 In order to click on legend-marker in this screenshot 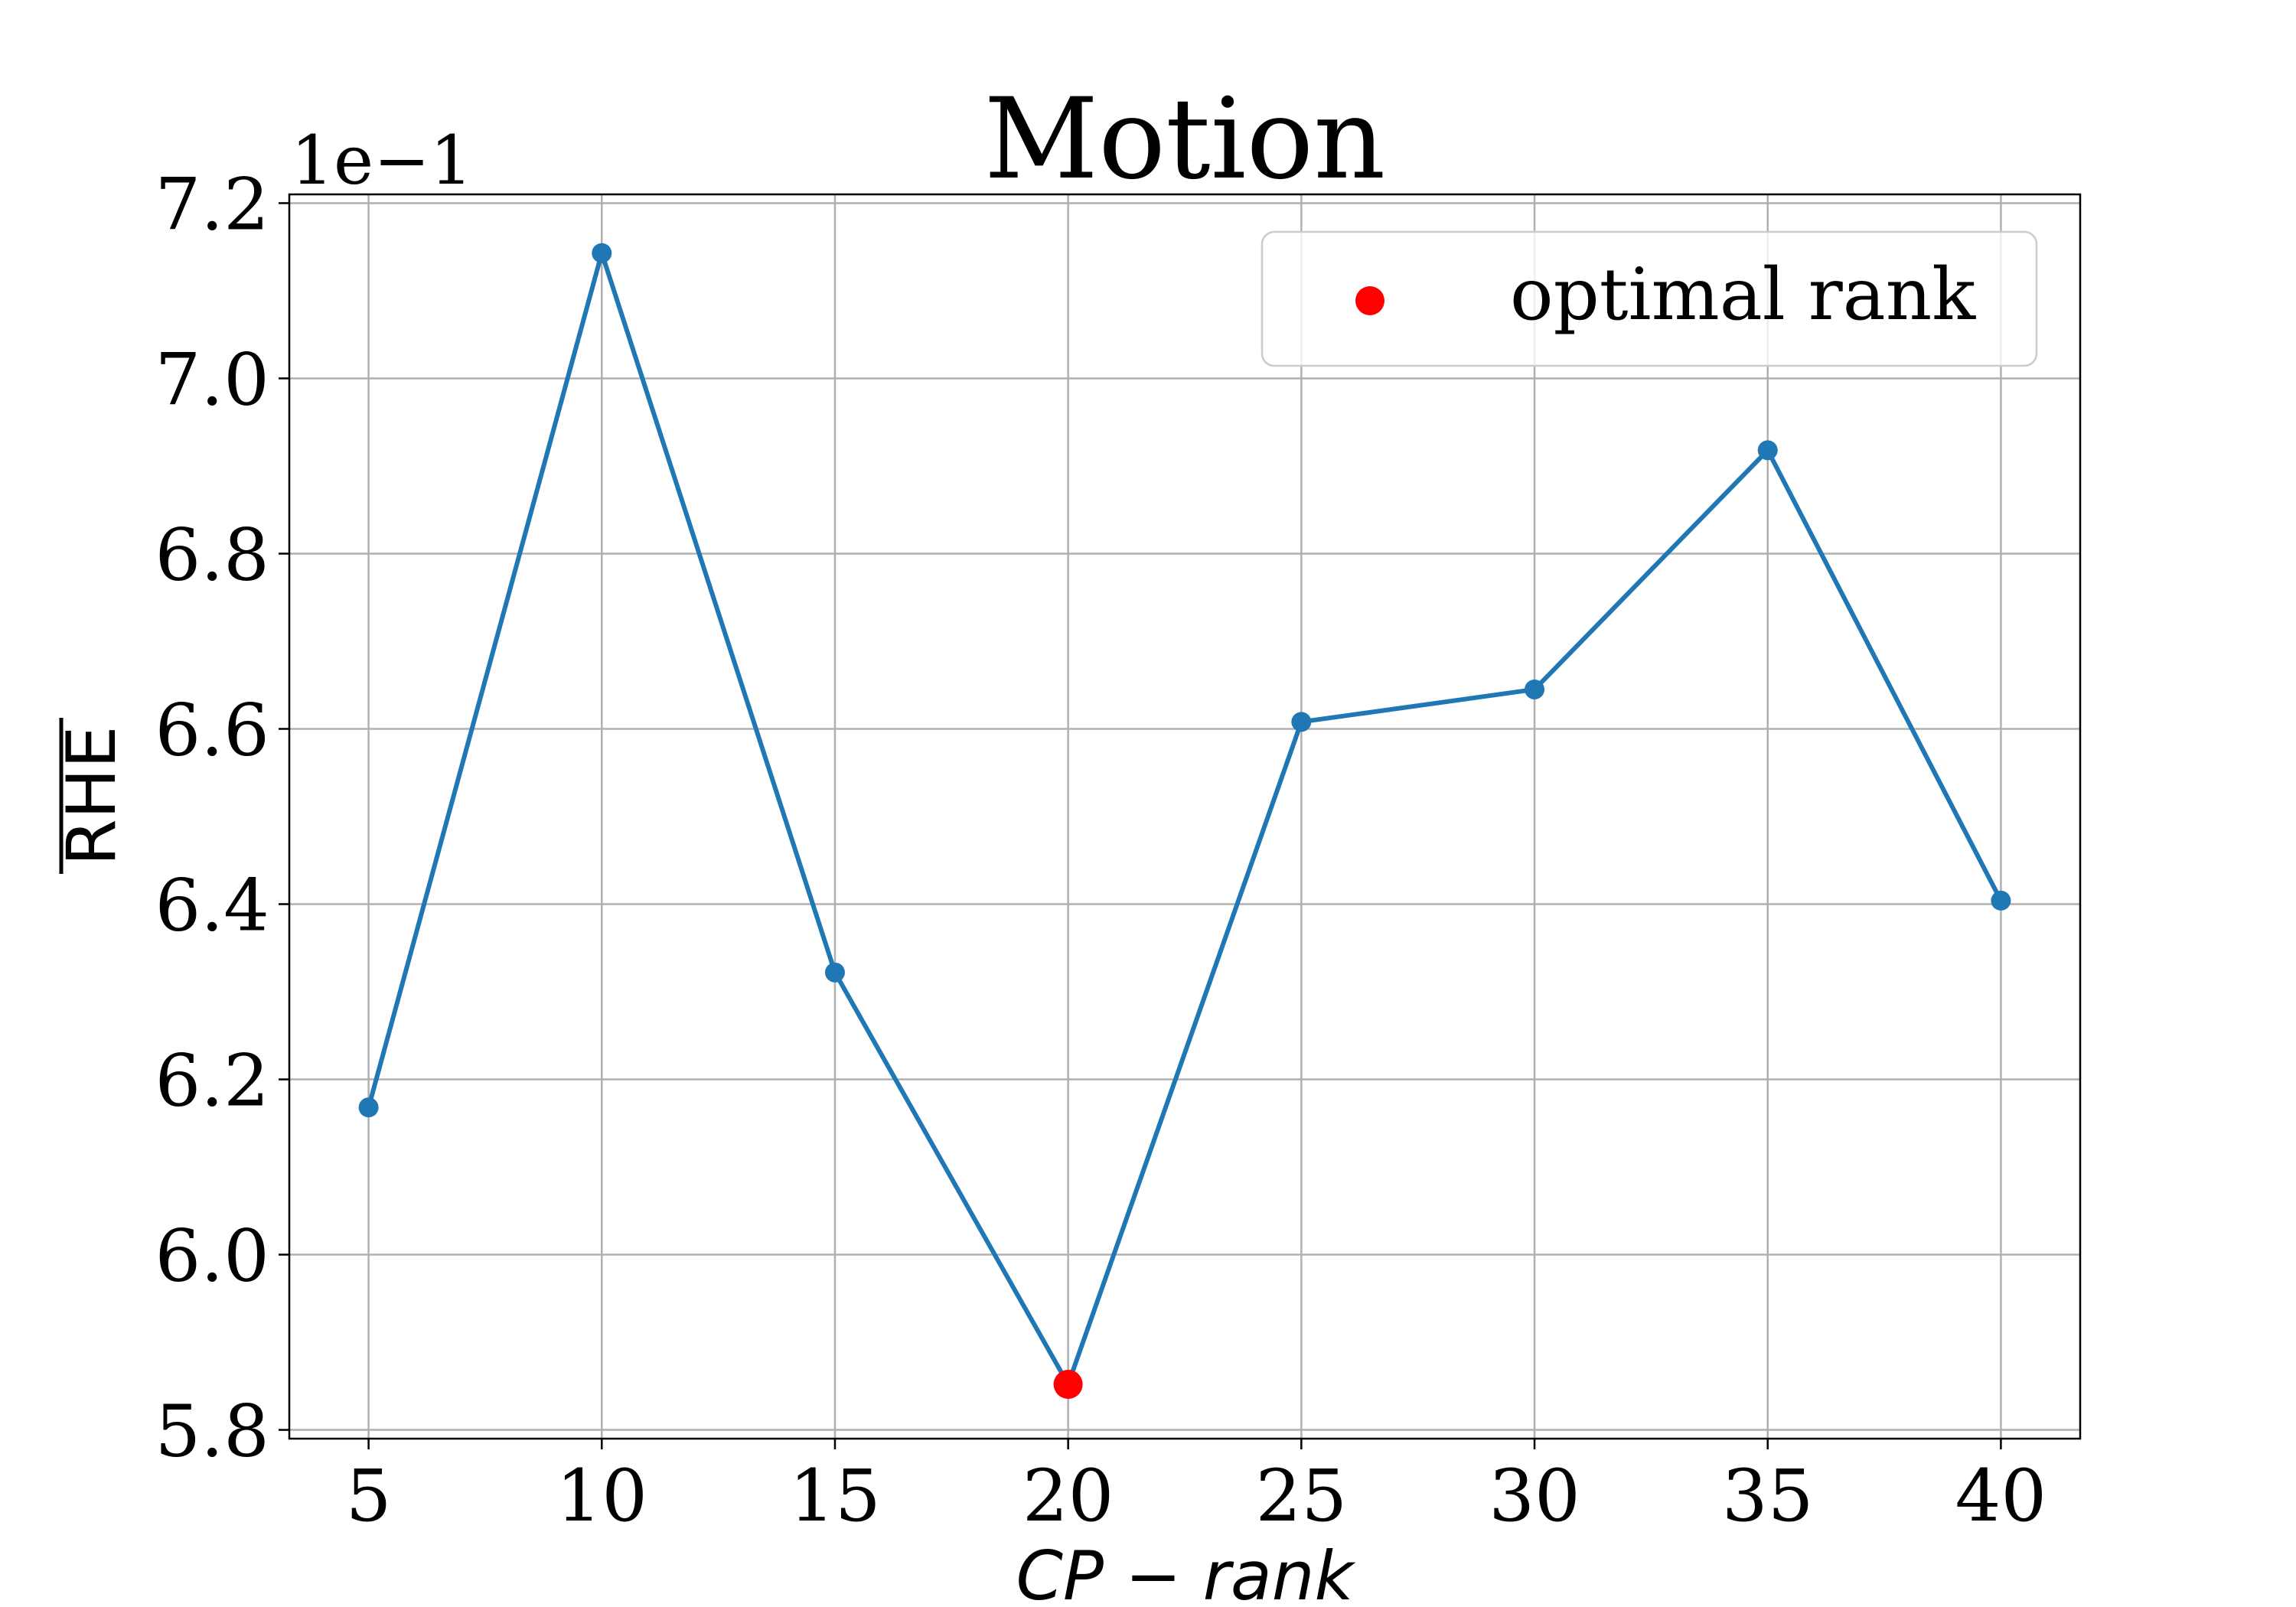, I will do `click(1369, 301)`.